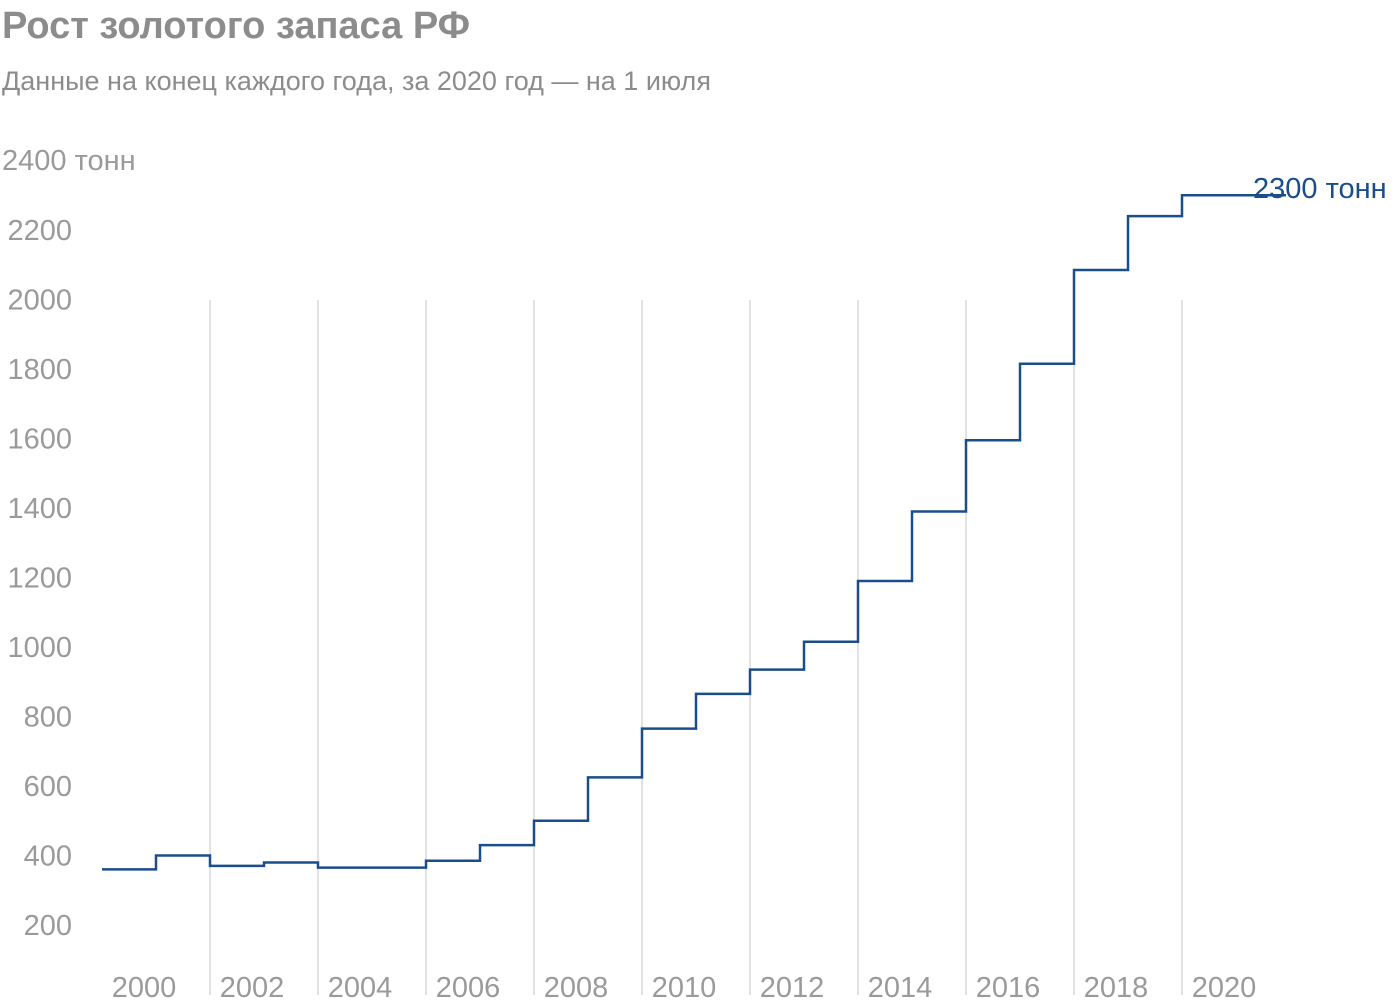  I want to click on y-tick-label: 1200, so click(39, 579).